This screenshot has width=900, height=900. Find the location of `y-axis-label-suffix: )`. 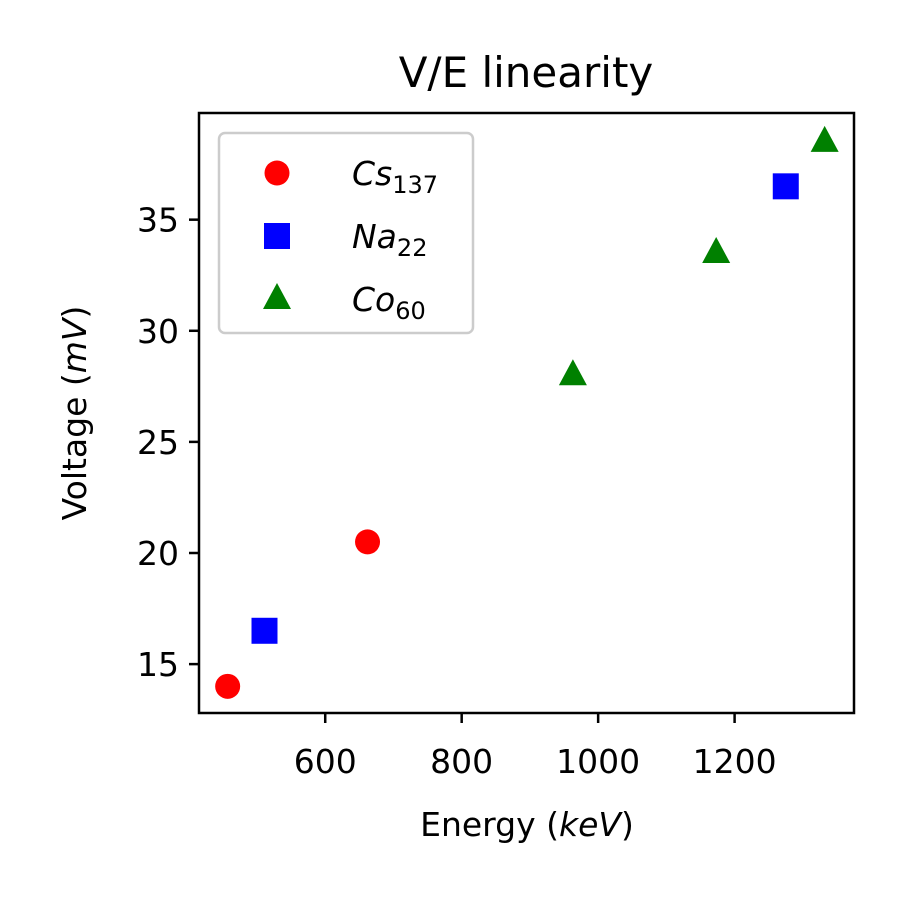

y-axis-label-suffix: ) is located at coordinates (74, 312).